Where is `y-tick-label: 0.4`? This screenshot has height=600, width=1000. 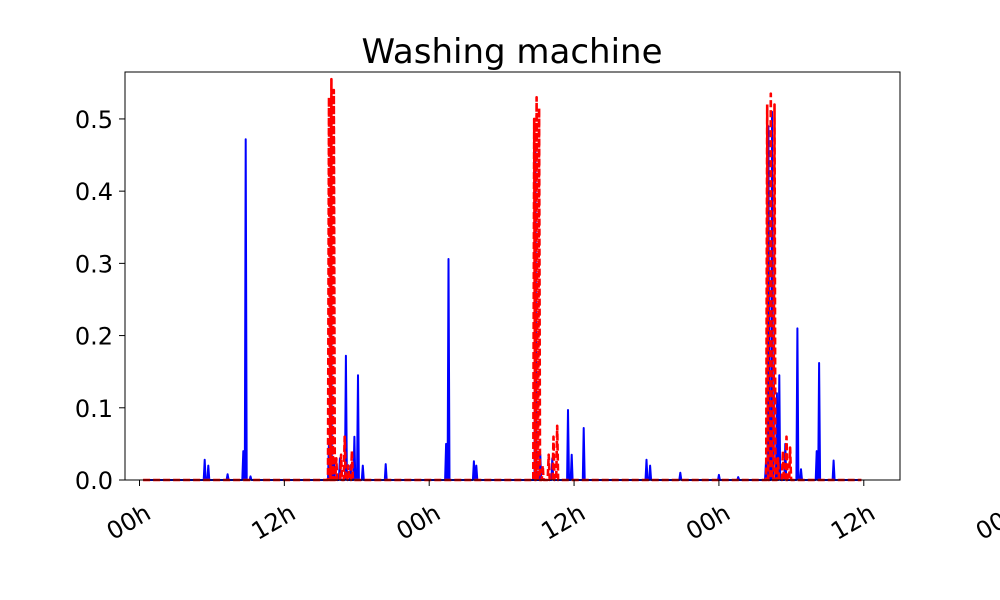 y-tick-label: 0.4 is located at coordinates (94, 192).